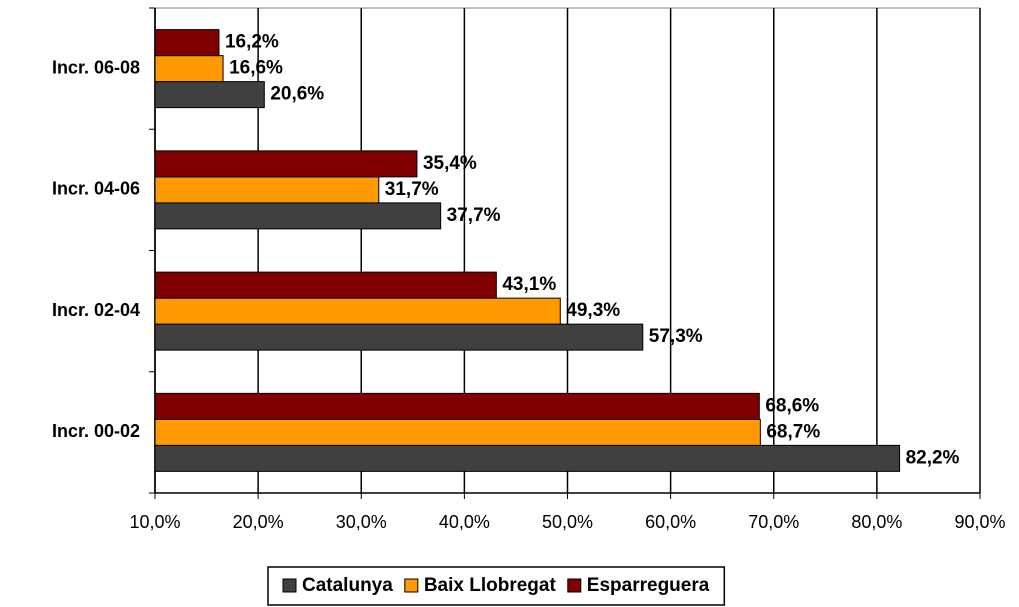 This screenshot has width=1019, height=607. What do you see at coordinates (347, 585) in the screenshot?
I see `legend-label: Catalunya` at bounding box center [347, 585].